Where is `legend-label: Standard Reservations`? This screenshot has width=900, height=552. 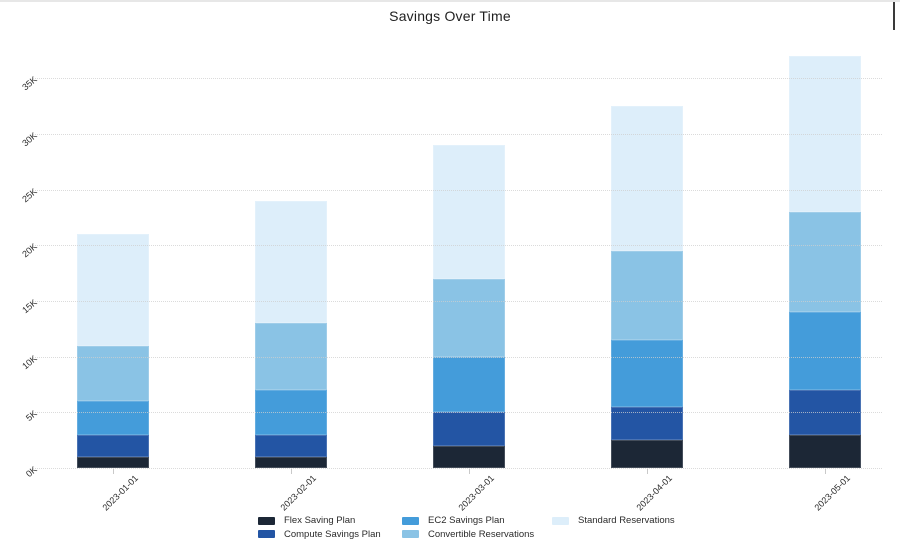 legend-label: Standard Reservations is located at coordinates (626, 521).